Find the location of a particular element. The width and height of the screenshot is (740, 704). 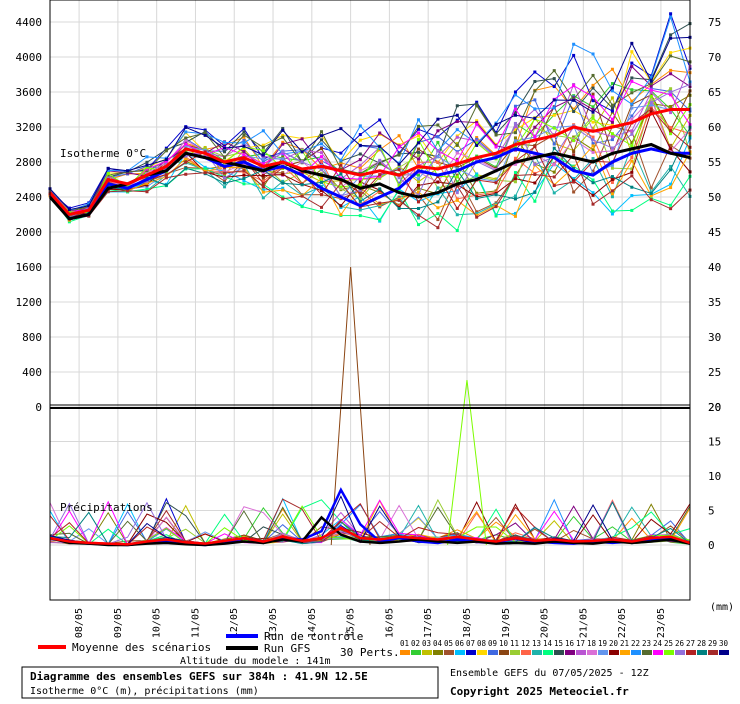

legend-perts-label: 30 Perts. is located at coordinates (370, 652).